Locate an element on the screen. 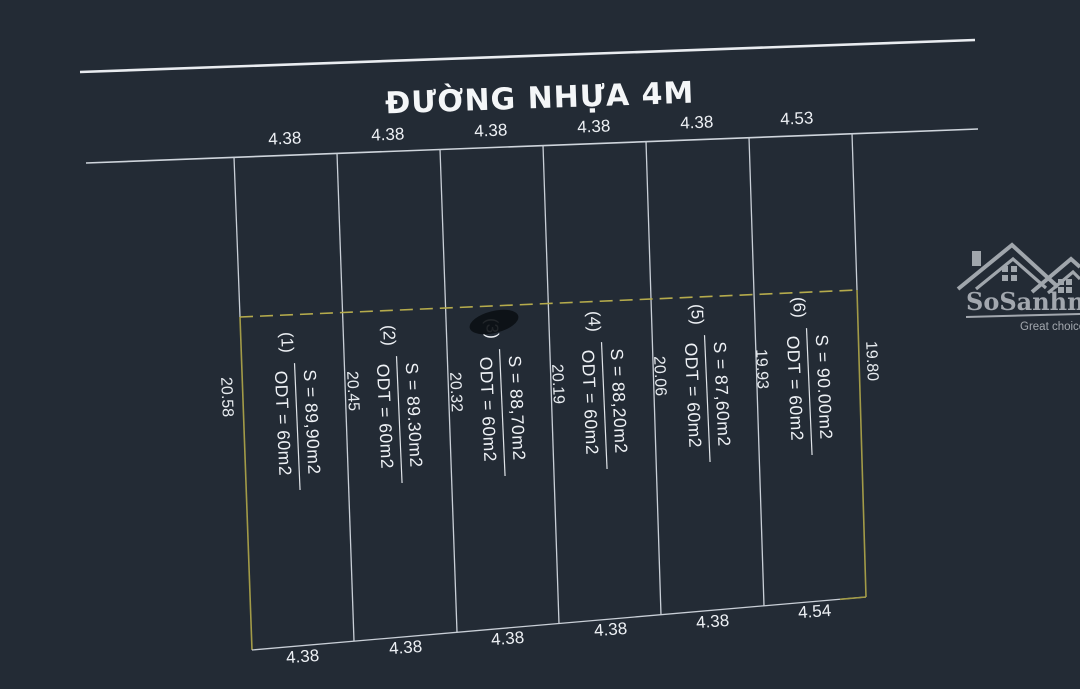 Image resolution: width=1080 pixels, height=689 pixels. plot-number: (5) is located at coordinates (697, 315).